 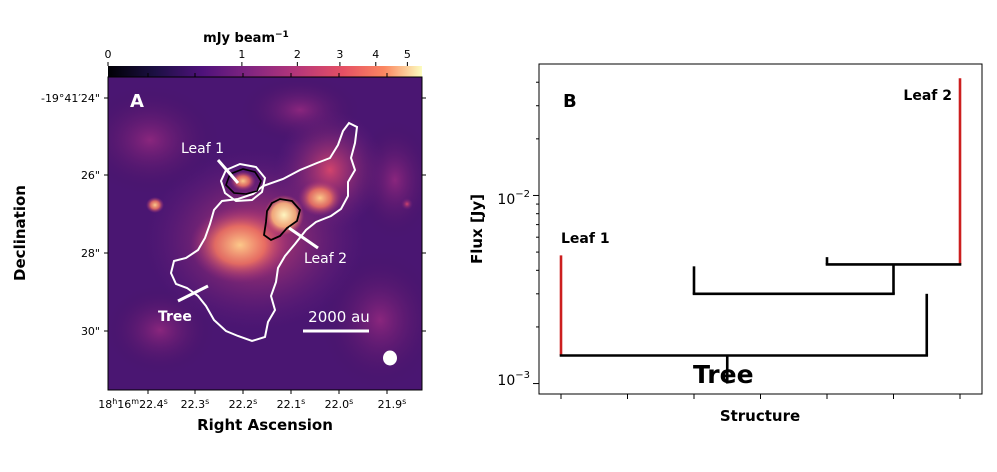 What do you see at coordinates (241, 54) in the screenshot?
I see `colorbar-tick-label: 1` at bounding box center [241, 54].